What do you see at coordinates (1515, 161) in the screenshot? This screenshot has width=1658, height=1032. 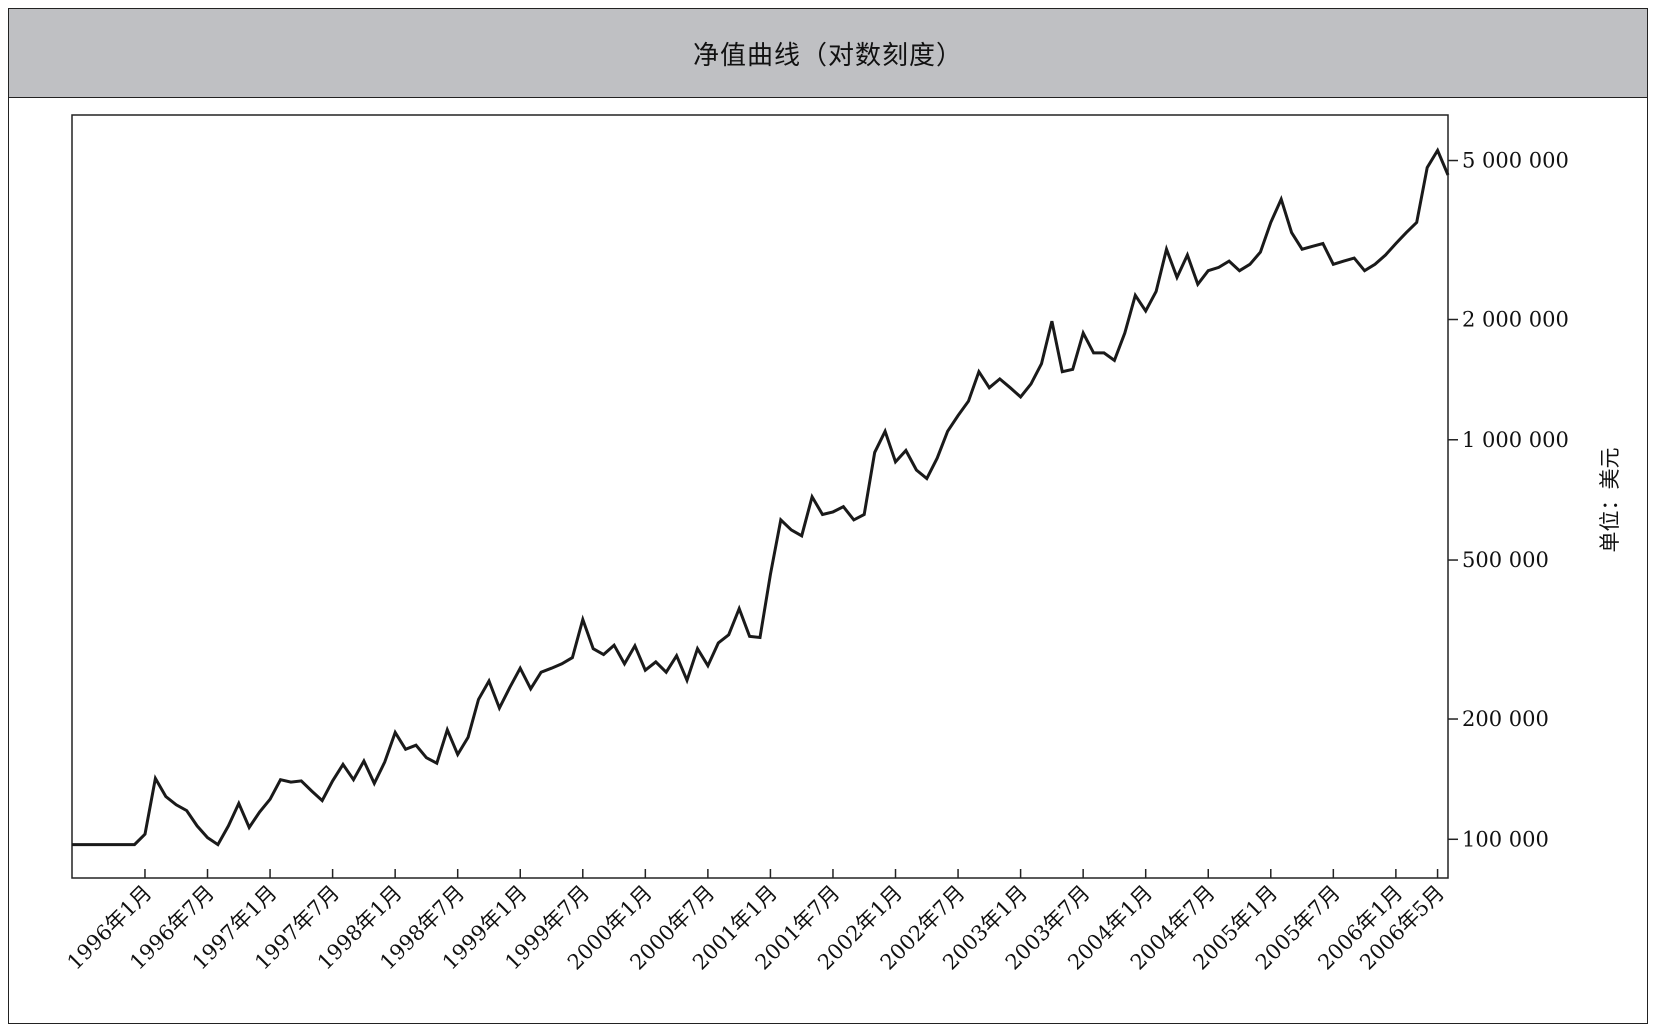 I see `y-tick-label: 5 000 000` at bounding box center [1515, 161].